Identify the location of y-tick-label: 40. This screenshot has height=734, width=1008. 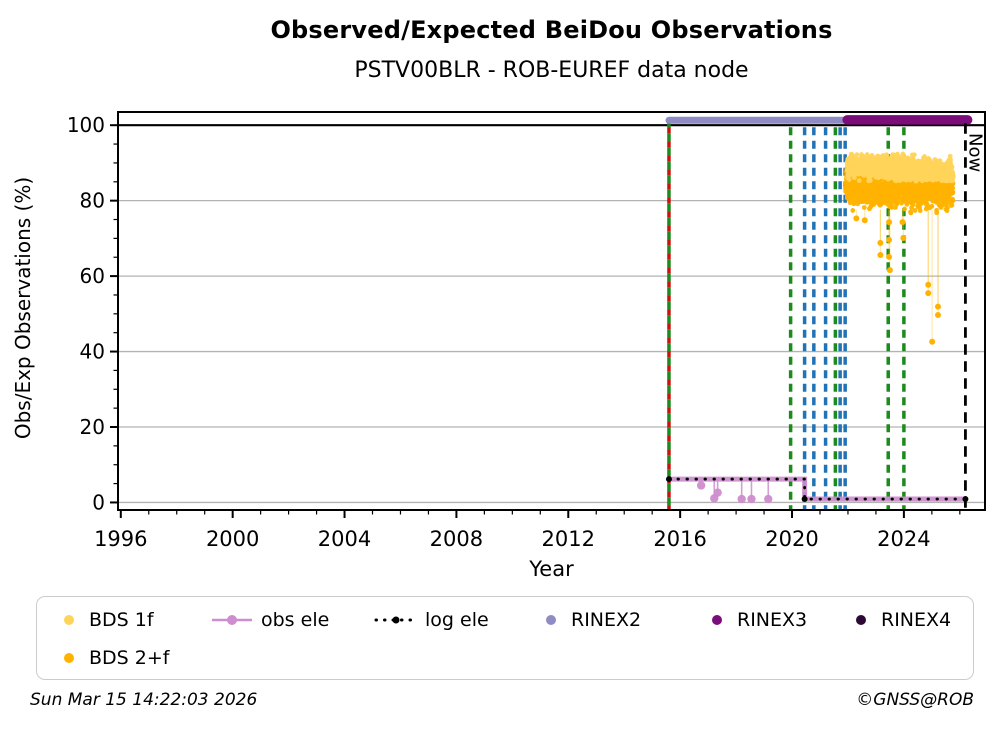
(92, 352).